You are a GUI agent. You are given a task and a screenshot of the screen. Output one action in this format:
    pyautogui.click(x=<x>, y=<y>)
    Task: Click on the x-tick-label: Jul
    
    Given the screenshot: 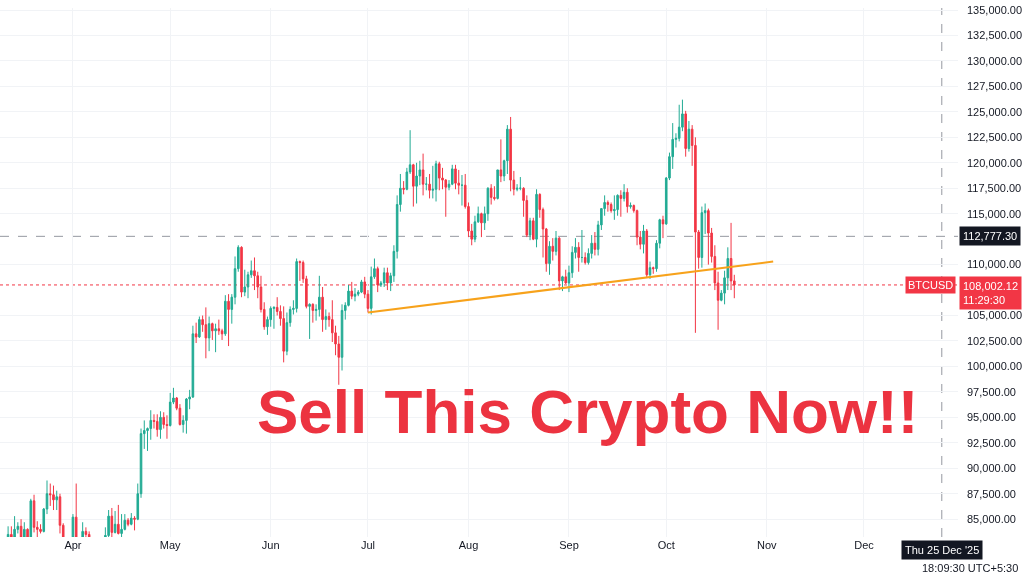 What is the action you would take?
    pyautogui.click(x=367, y=545)
    